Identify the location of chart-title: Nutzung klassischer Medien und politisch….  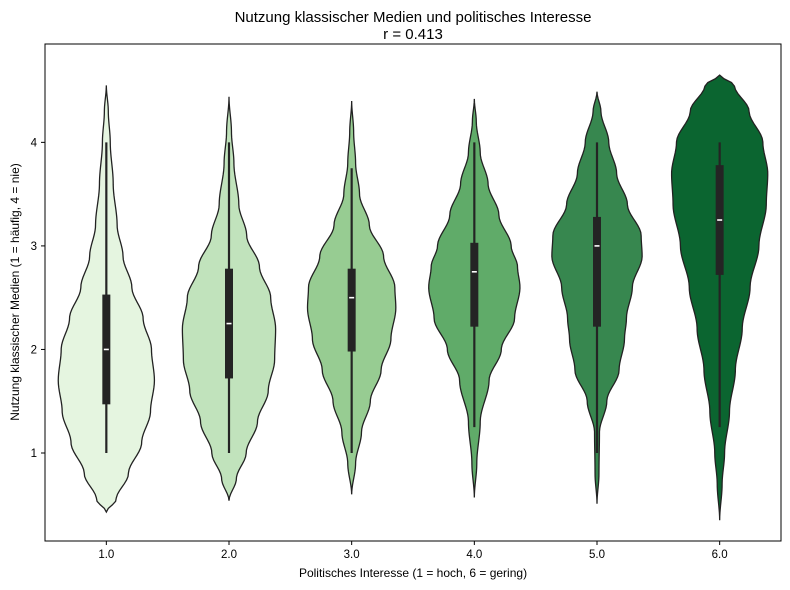
(413, 17).